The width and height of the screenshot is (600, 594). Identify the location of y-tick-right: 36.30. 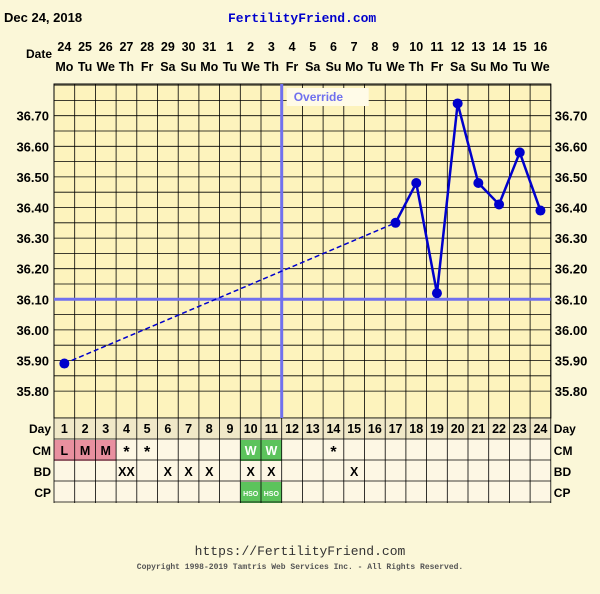
(571, 238).